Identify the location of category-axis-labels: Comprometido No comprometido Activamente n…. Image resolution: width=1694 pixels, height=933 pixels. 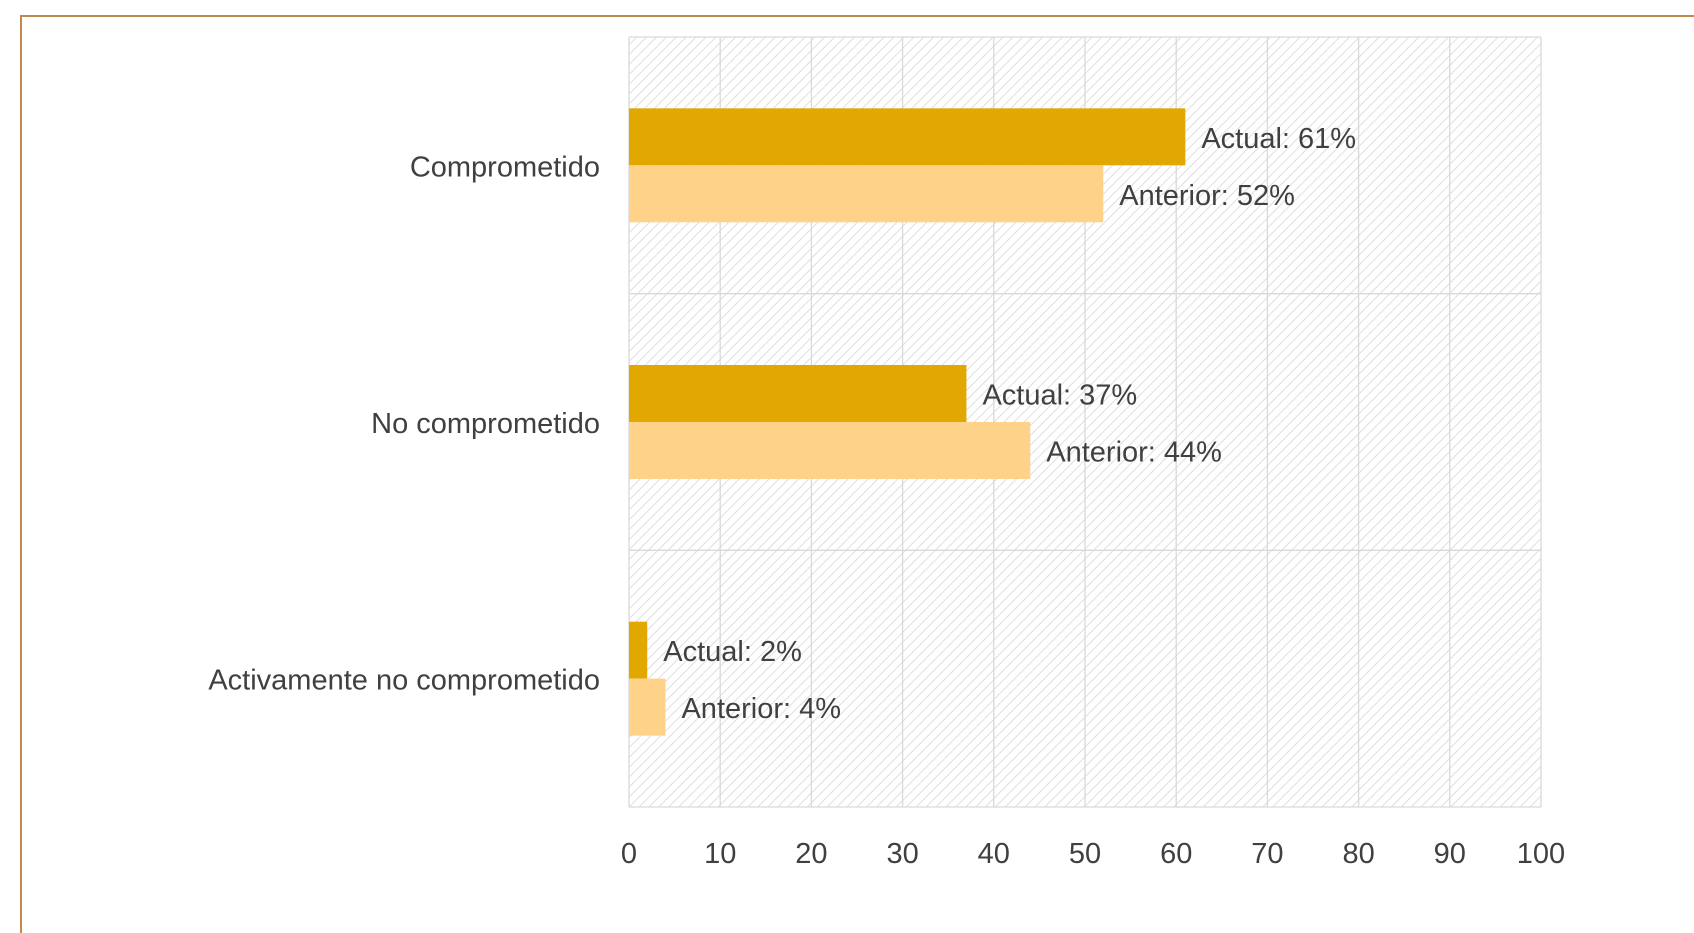
(404, 423).